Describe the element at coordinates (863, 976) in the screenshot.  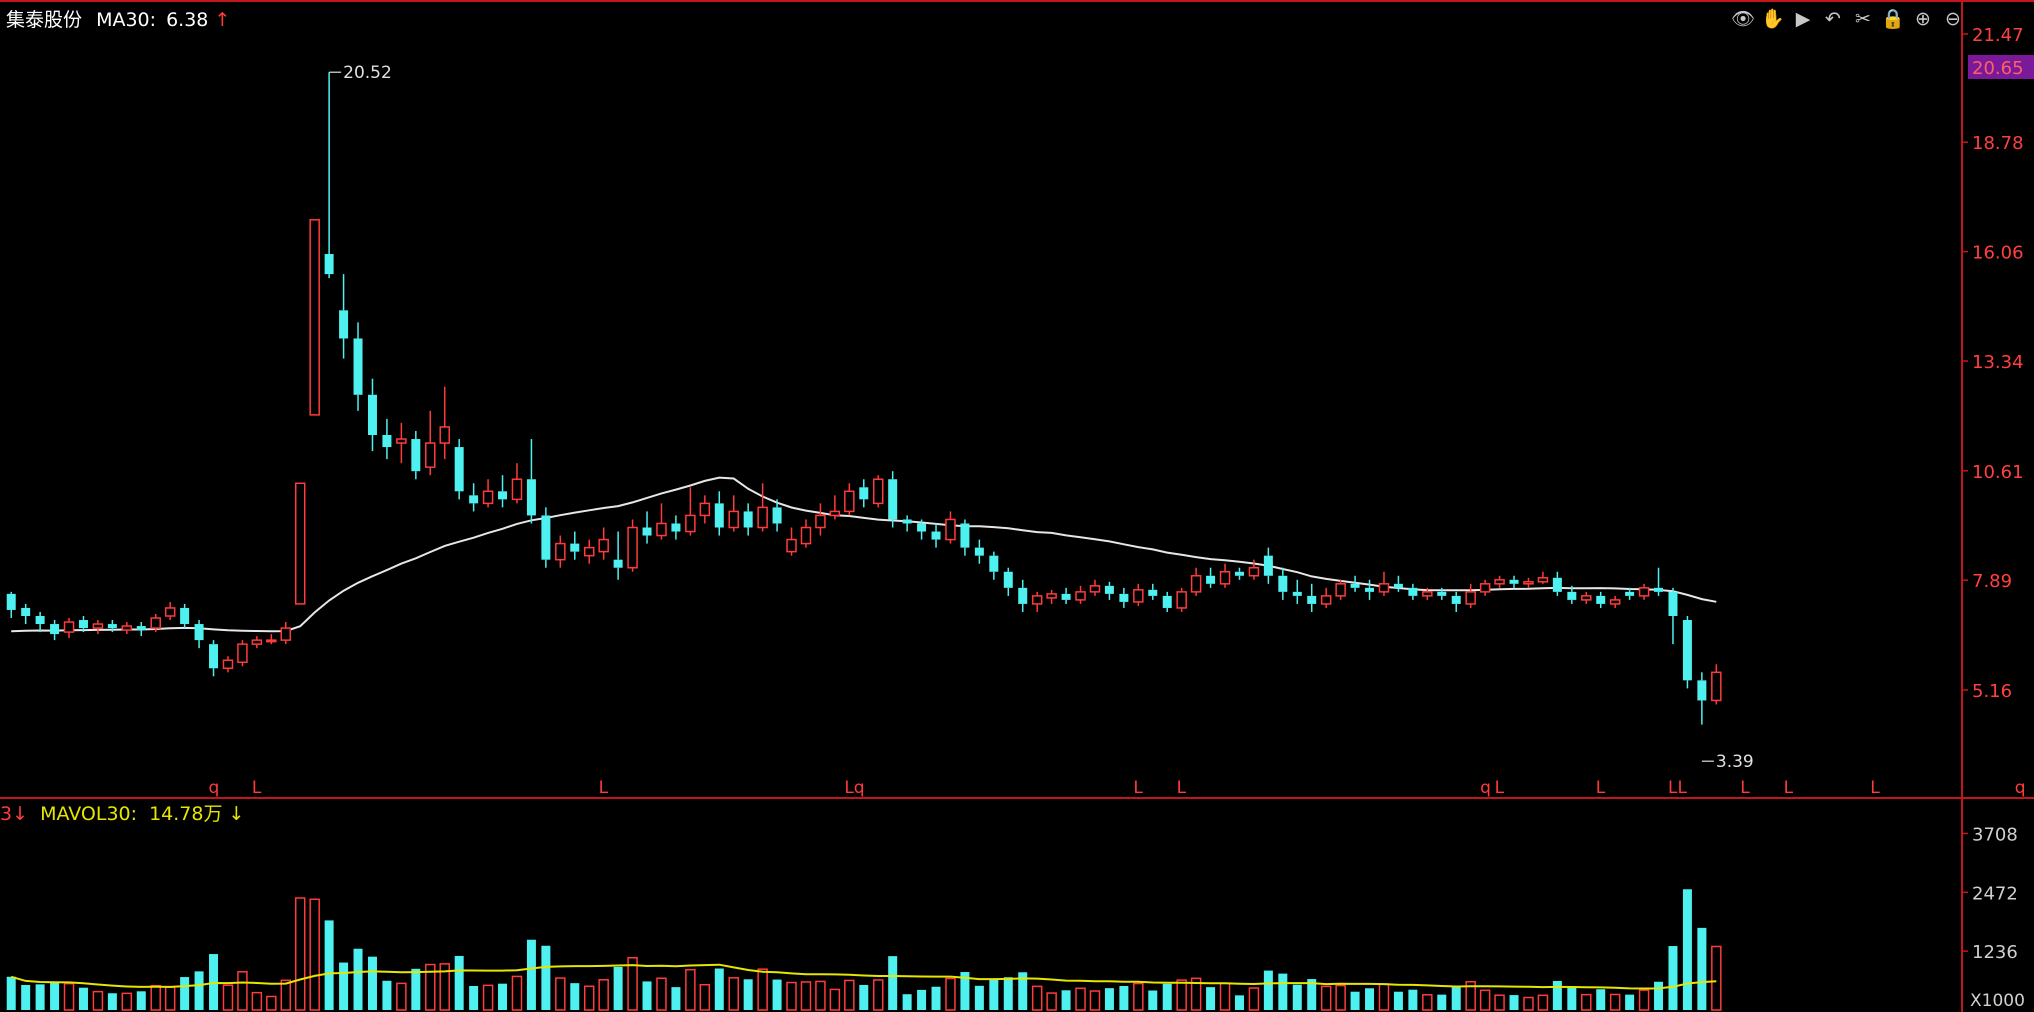
I see `mavol30-line` at that location.